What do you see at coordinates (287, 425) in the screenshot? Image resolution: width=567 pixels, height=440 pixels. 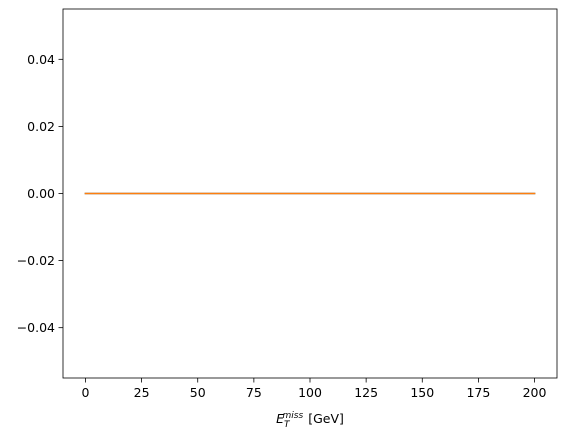 I see `x-axis-label-subscript: T` at bounding box center [287, 425].